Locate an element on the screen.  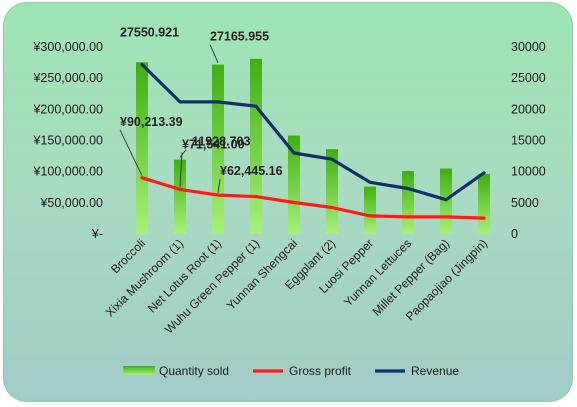
right-axis-tick-label: 15000 is located at coordinates (528, 141).